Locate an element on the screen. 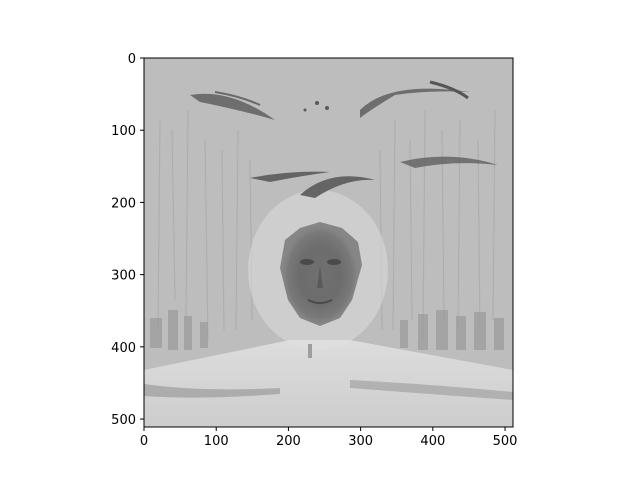 This screenshot has height=480, width=640. x-tick-label: 300 is located at coordinates (360, 441).